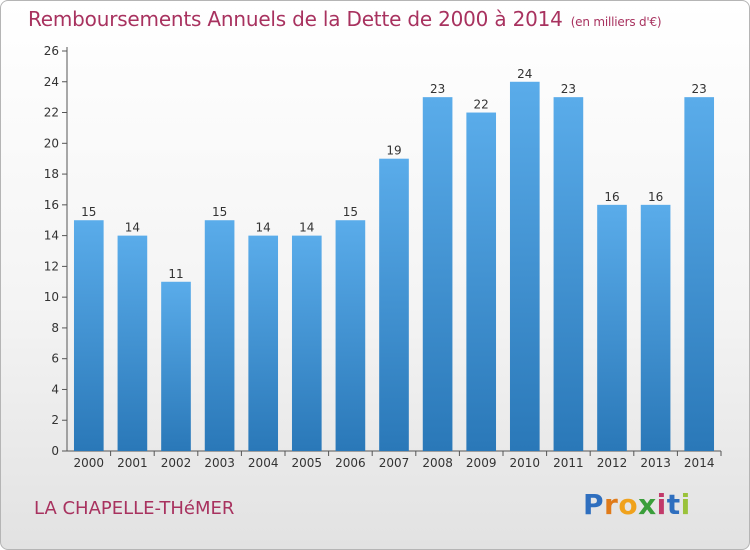 This screenshot has height=550, width=750. What do you see at coordinates (437, 274) in the screenshot?
I see `bar-2008` at bounding box center [437, 274].